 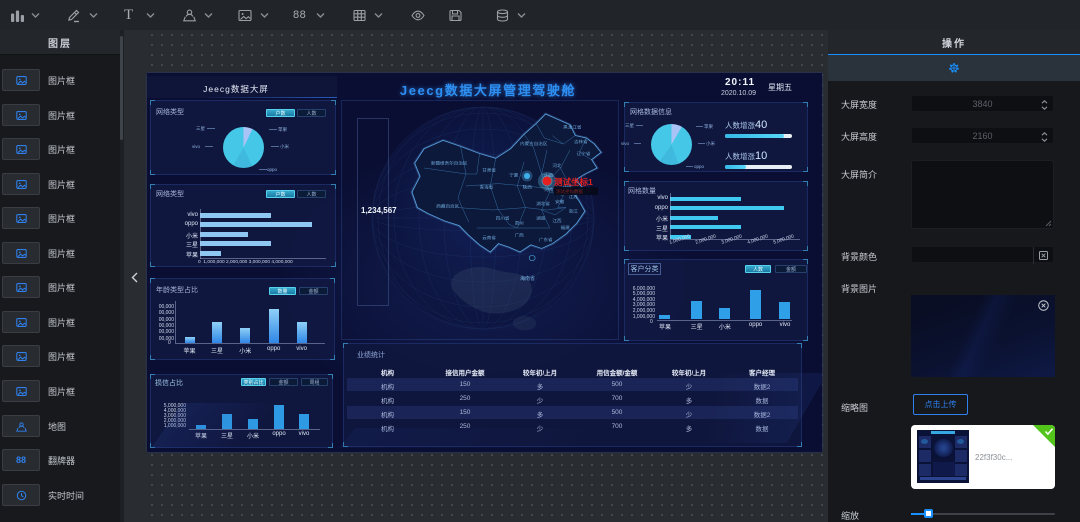 I want to click on svg-text: 青海省, so click(x=487, y=187).